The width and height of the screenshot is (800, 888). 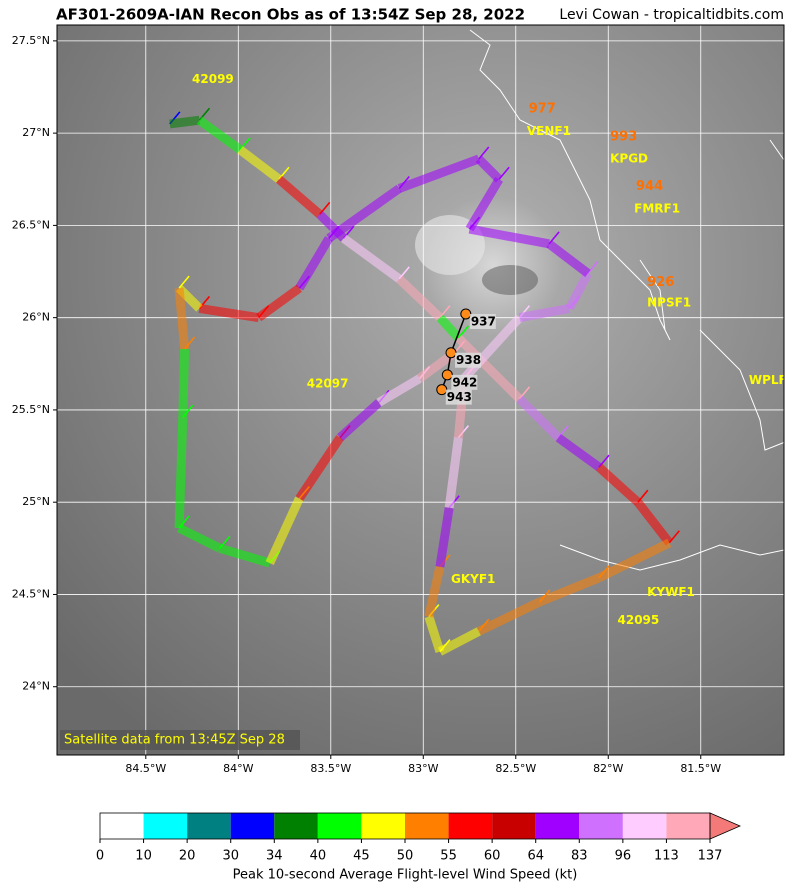 What do you see at coordinates (666, 856) in the screenshot?
I see `colorbar-tick-label: 113` at bounding box center [666, 856].